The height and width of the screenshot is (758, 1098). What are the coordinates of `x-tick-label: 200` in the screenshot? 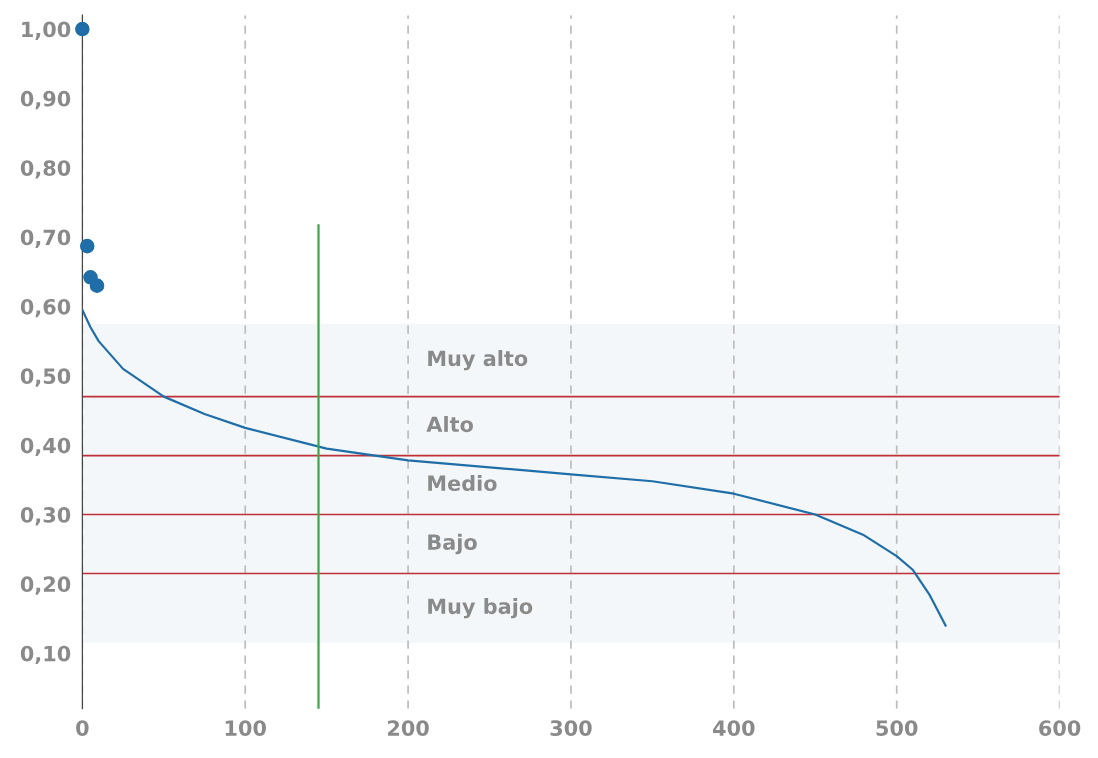 It's located at (408, 728).